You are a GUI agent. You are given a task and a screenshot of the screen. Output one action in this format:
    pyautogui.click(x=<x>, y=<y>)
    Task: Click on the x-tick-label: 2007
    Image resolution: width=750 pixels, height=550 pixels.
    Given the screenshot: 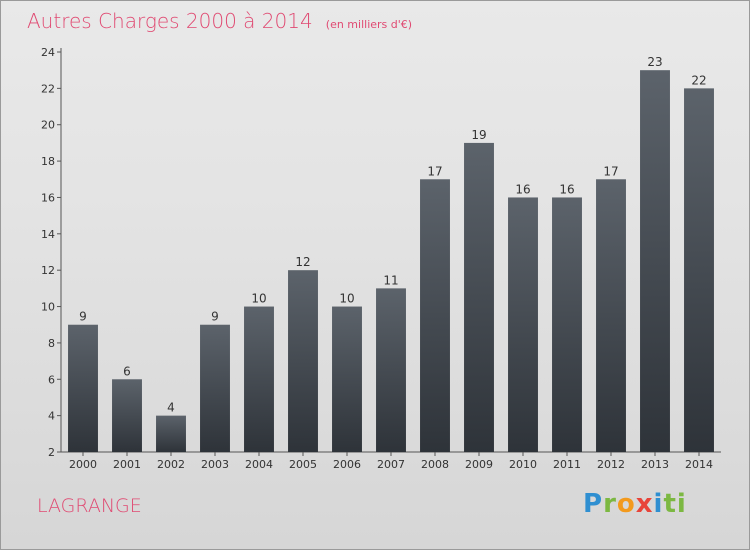 What is the action you would take?
    pyautogui.click(x=391, y=464)
    